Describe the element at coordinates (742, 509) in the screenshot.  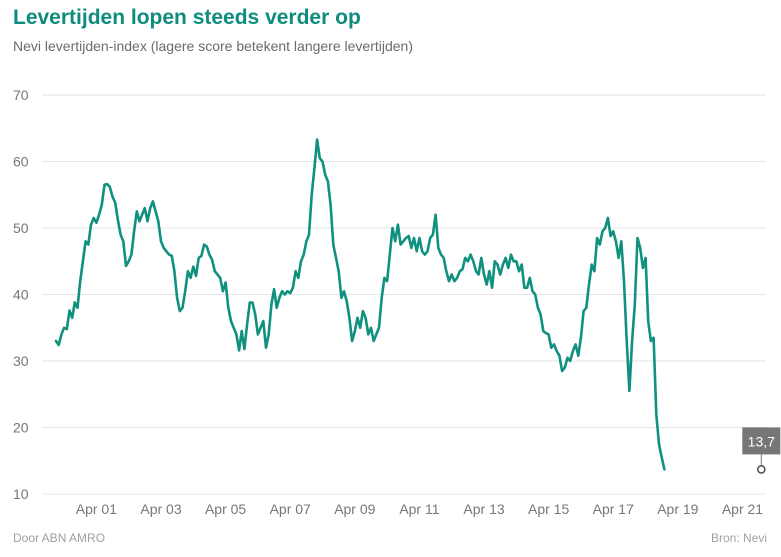
I see `x-tick-label: Apr 21` at that location.